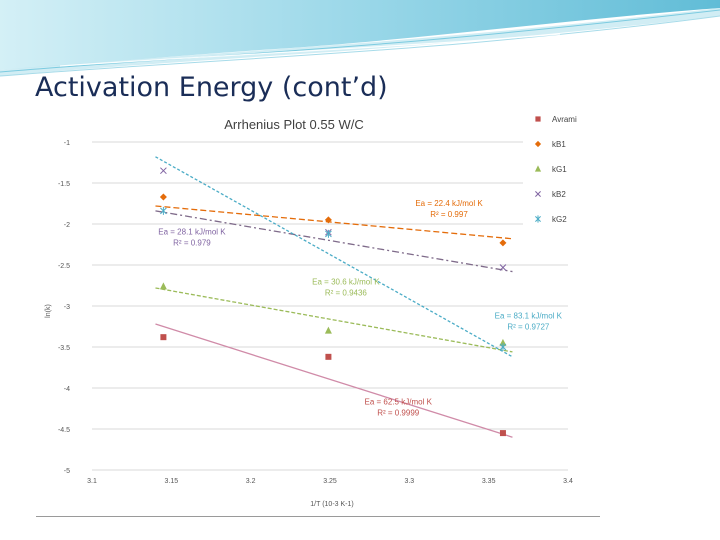 The height and width of the screenshot is (540, 720). Describe the element at coordinates (529, 315) in the screenshot. I see `annotation-ea: Ea = 83.1 kJ/mol K` at that location.